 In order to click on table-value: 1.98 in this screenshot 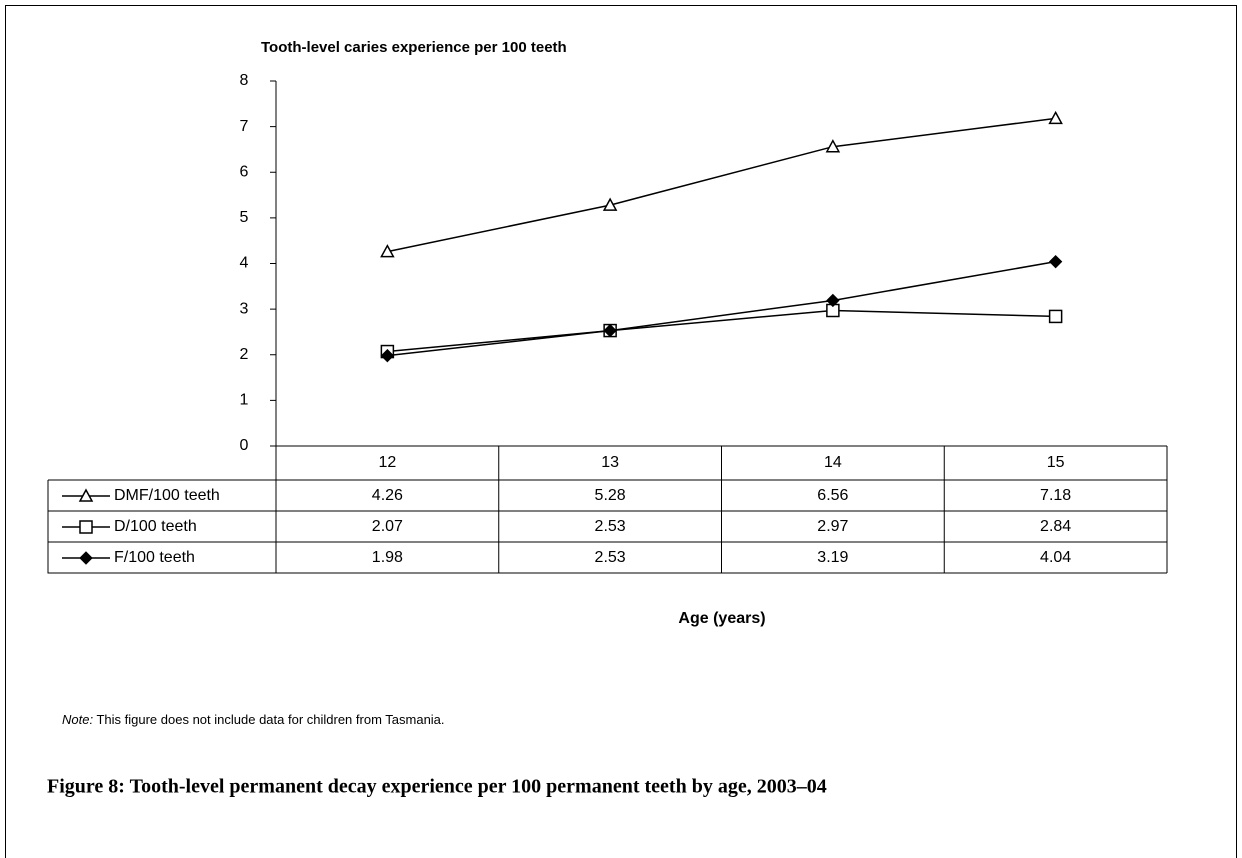, I will do `click(387, 557)`.